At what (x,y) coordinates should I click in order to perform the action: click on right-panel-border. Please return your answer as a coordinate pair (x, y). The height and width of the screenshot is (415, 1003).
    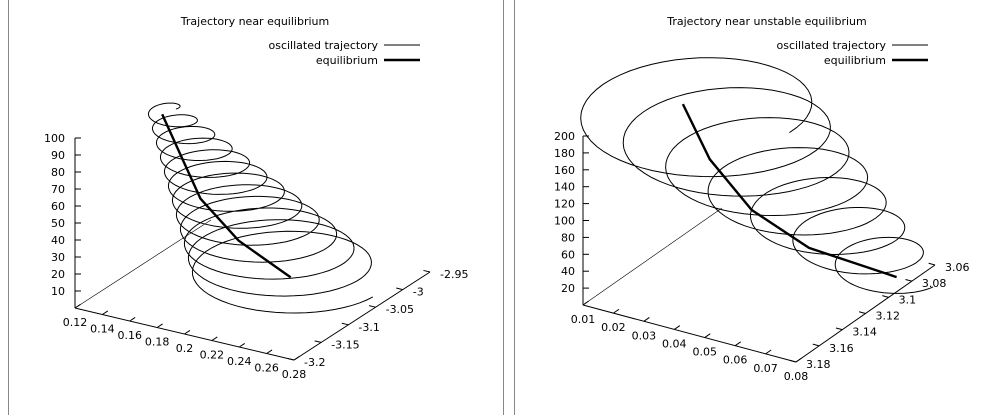
    Looking at the image, I should click on (514, 207).